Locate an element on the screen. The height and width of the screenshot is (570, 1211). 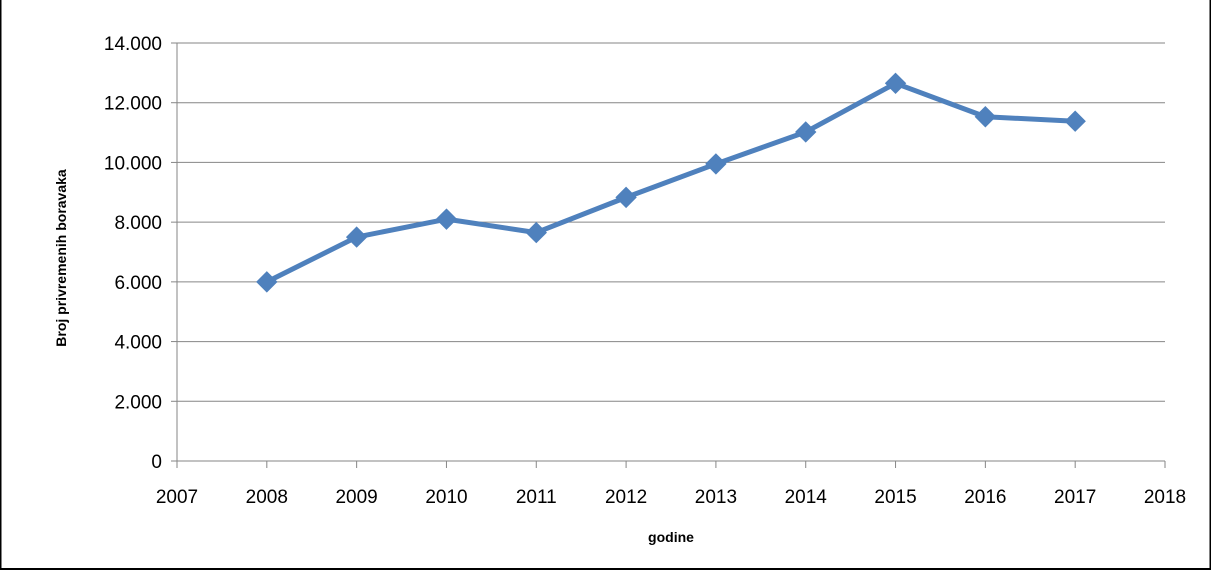
y-tick-label: 10.000 is located at coordinates (133, 163).